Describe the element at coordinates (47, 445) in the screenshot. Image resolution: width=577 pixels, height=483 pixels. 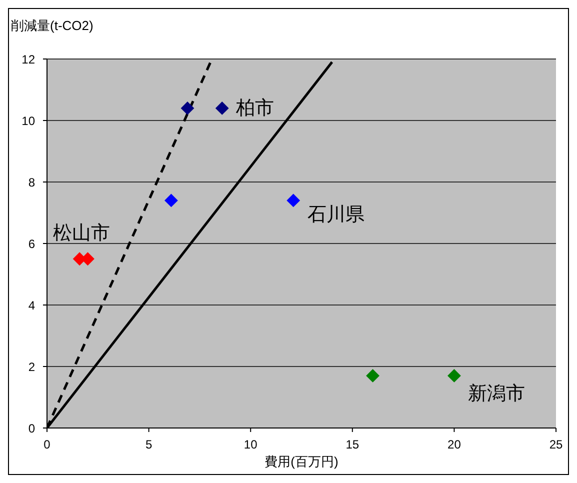
I see `x-tick-label: 0` at that location.